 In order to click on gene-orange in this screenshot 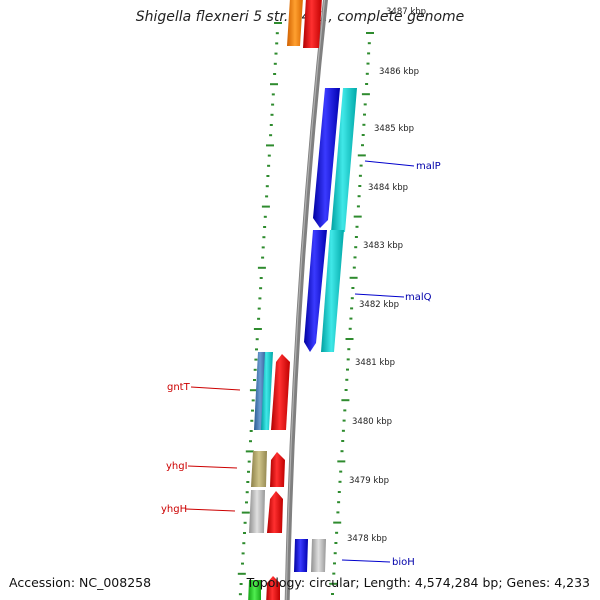, I will do `click(295, 23)`.